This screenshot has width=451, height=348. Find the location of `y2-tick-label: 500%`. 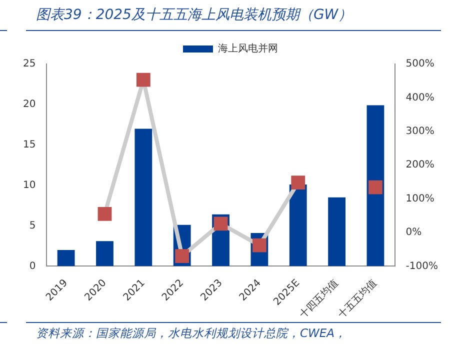

y2-tick-label: 500% is located at coordinates (420, 64).